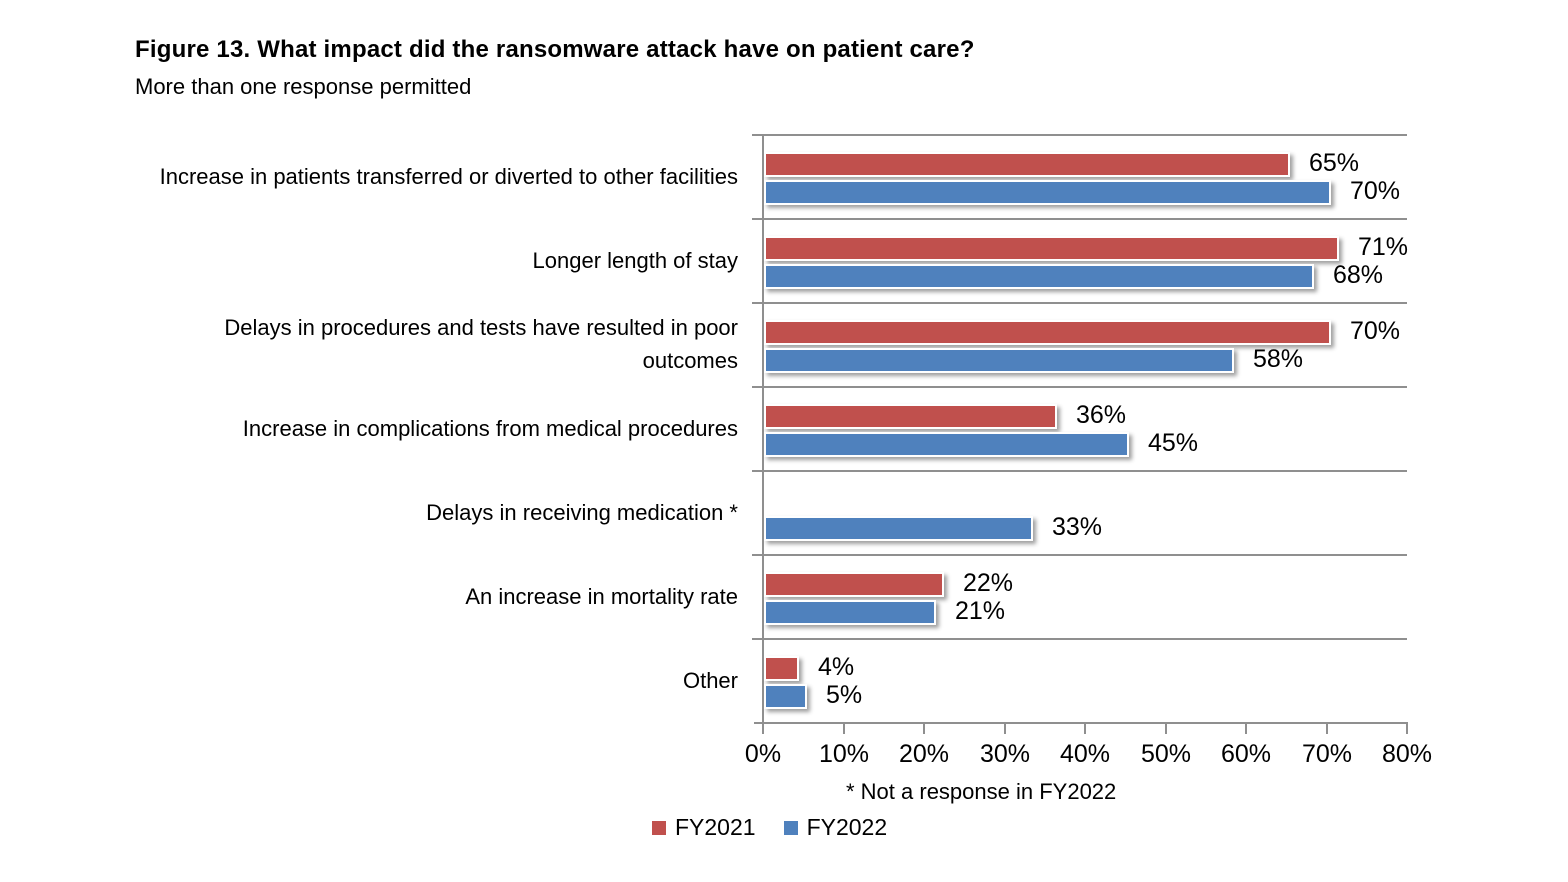 Image resolution: width=1568 pixels, height=882 pixels. I want to click on data-label: 33%, so click(1077, 527).